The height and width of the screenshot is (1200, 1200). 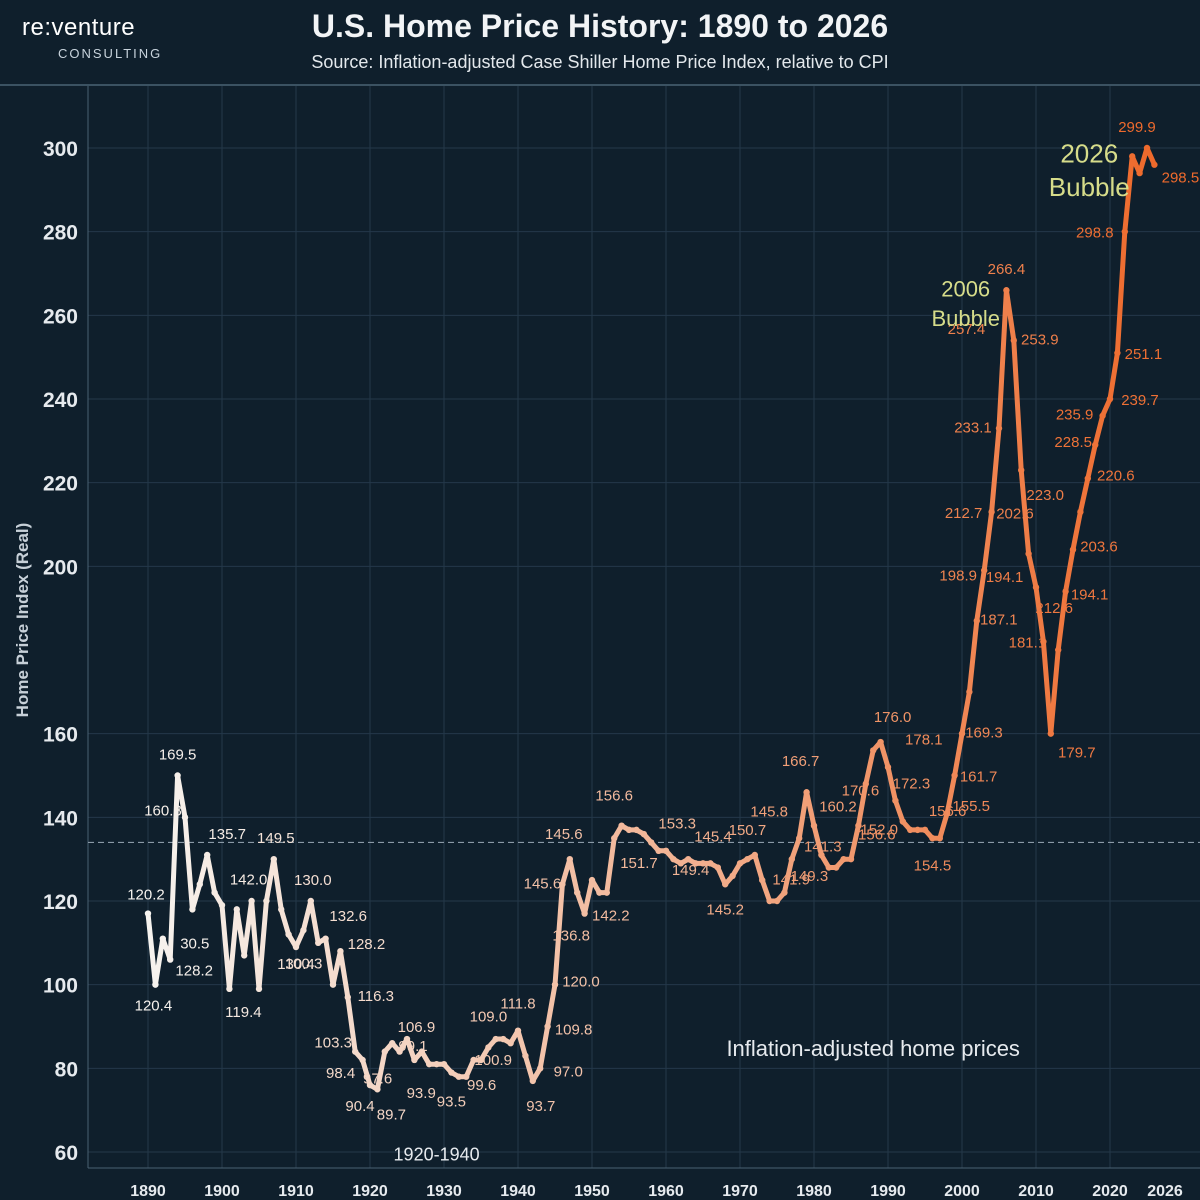 What do you see at coordinates (66, 1153) in the screenshot?
I see `y-tick-label: 60` at bounding box center [66, 1153].